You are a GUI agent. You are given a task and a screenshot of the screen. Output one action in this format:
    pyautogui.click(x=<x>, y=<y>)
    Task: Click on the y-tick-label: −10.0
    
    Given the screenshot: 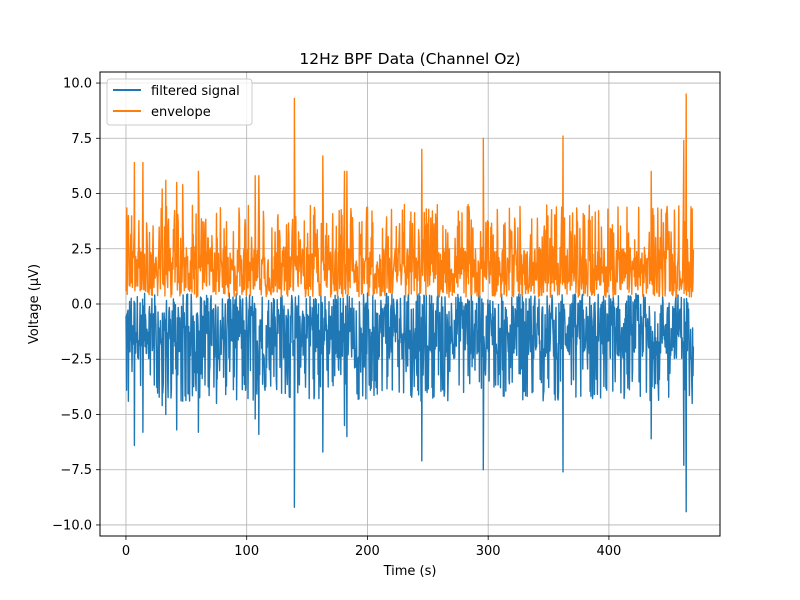 What is the action you would take?
    pyautogui.click(x=72, y=525)
    